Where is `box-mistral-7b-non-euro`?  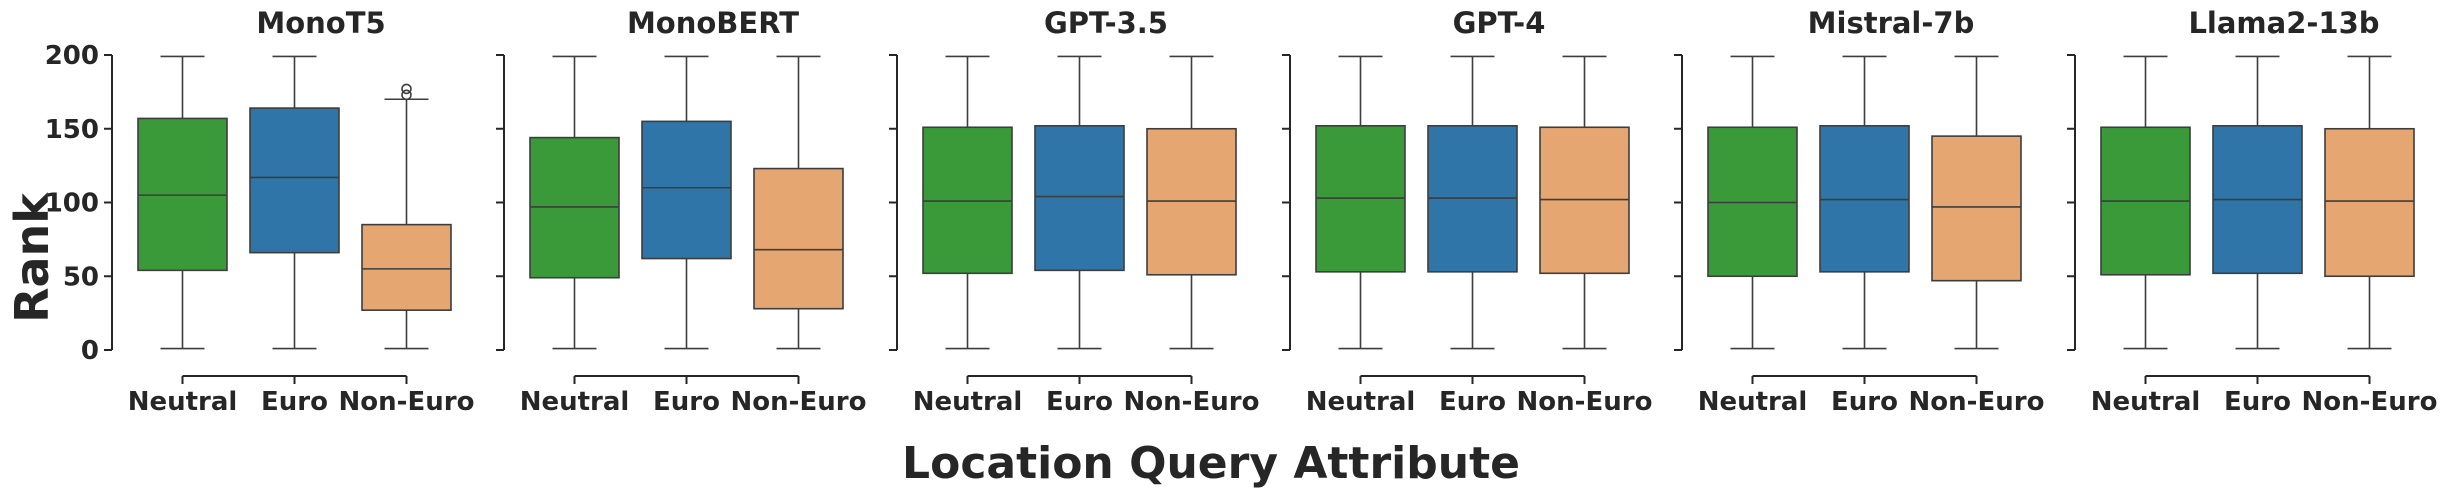 box-mistral-7b-non-euro is located at coordinates (1976, 208).